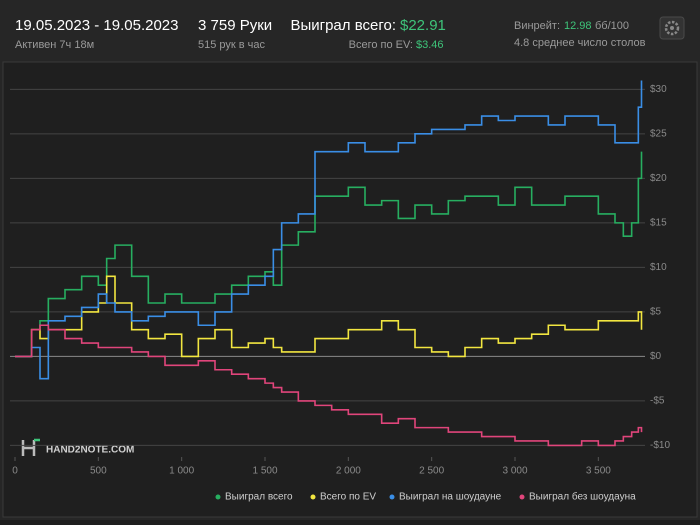 This screenshot has height=525, width=700. I want to click on ev-value: $3.46, so click(430, 45).